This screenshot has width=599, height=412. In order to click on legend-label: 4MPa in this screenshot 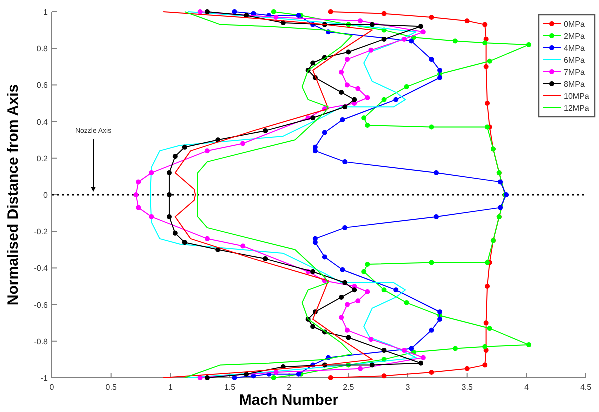, I will do `click(575, 48)`.